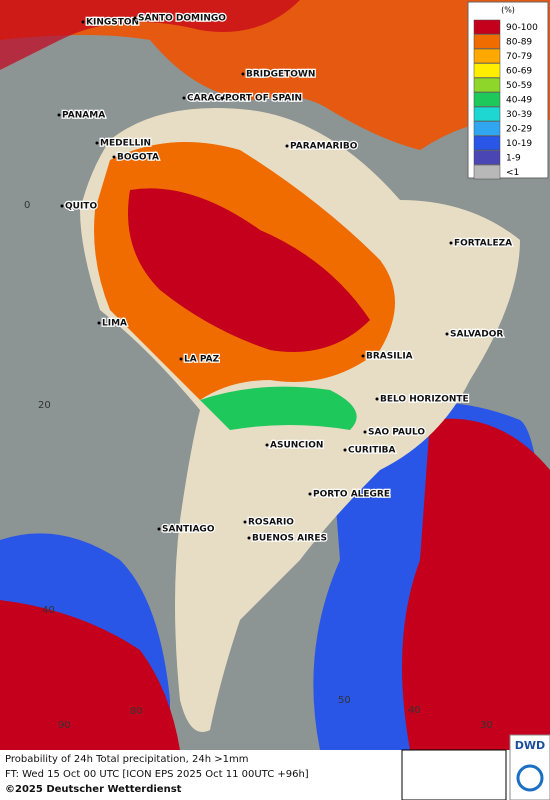  What do you see at coordinates (519, 130) in the screenshot?
I see `legend-label: 20-29` at bounding box center [519, 130].